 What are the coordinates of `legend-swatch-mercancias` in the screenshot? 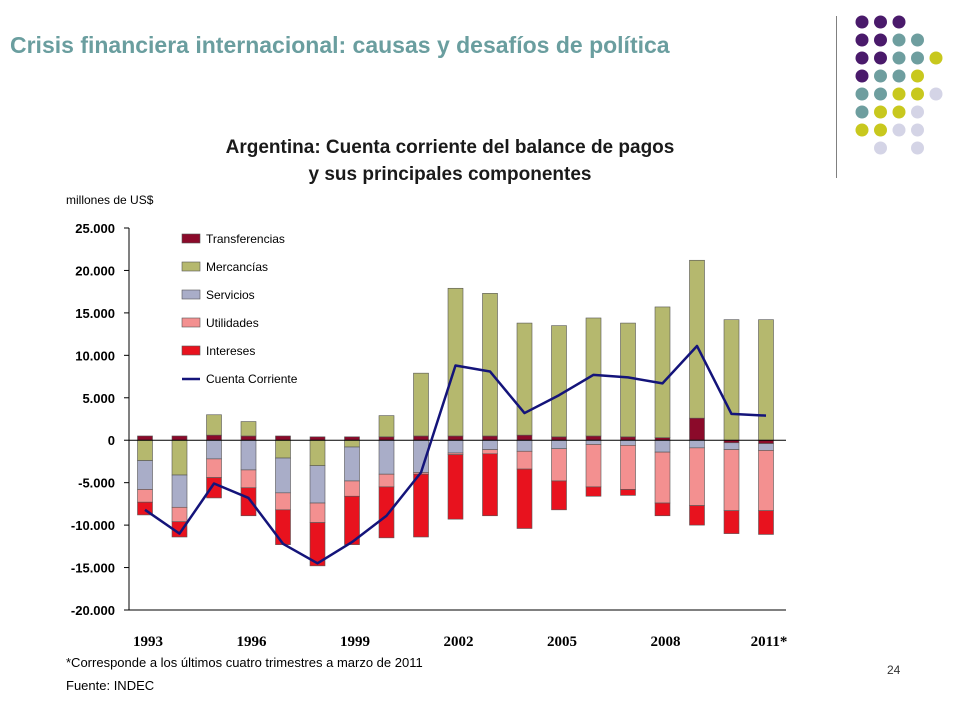 It's located at (191, 266).